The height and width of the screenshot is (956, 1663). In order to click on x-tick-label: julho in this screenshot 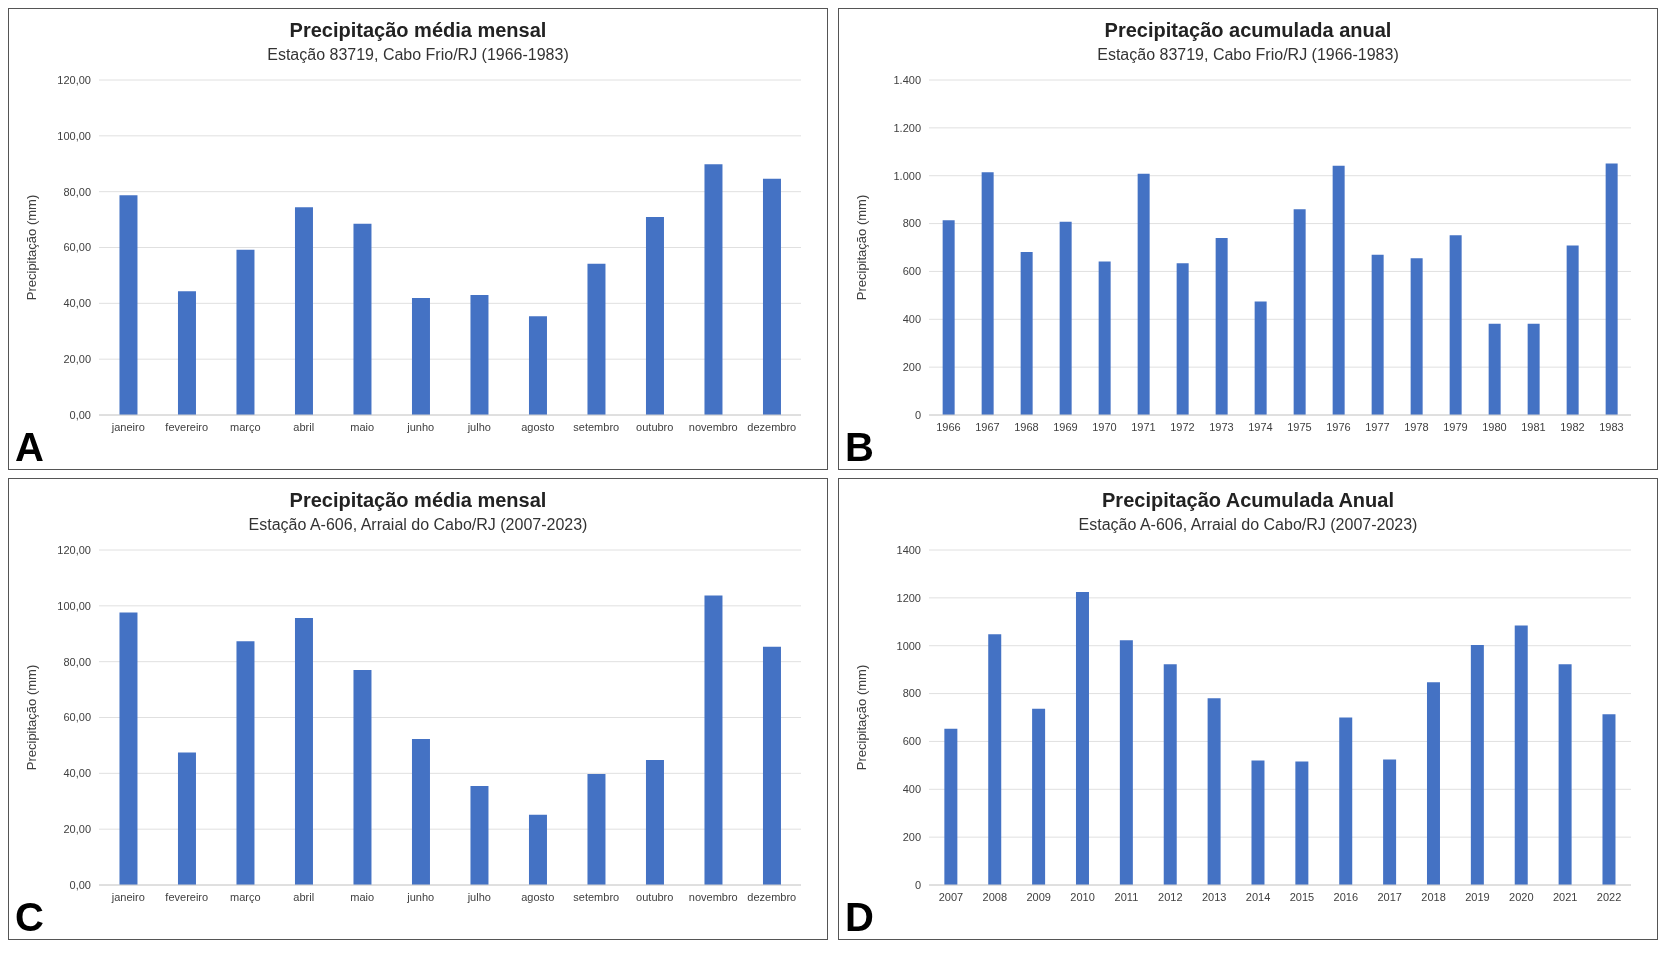, I will do `click(478, 896)`.